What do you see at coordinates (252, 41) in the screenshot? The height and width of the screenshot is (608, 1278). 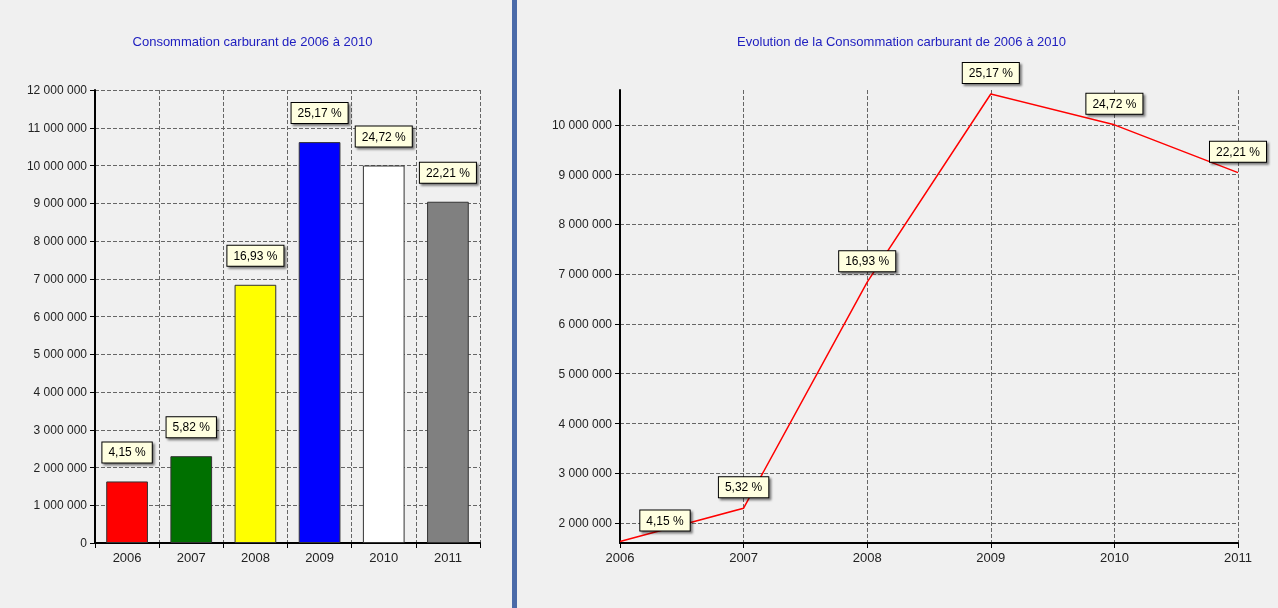 I see `chart-title: Consommation carburant de 2006 à 2010` at bounding box center [252, 41].